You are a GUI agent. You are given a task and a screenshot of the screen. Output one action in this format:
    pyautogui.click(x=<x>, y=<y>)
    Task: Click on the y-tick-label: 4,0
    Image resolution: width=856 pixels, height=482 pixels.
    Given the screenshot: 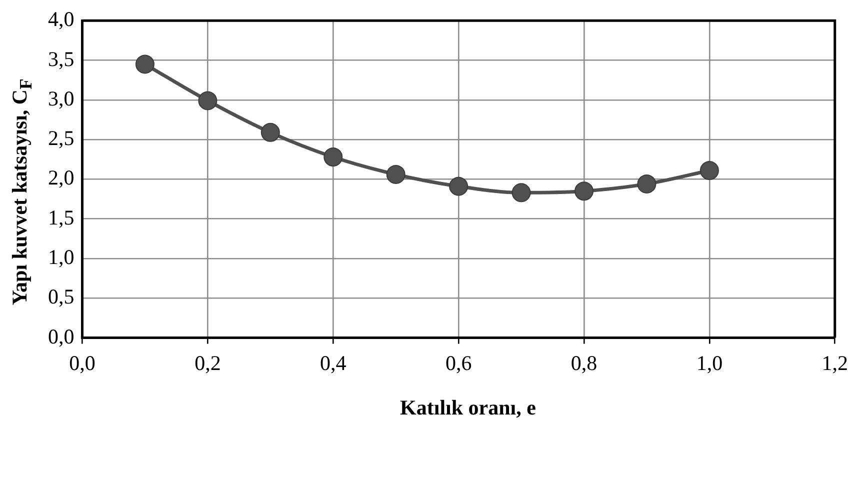 What is the action you would take?
    pyautogui.click(x=61, y=19)
    